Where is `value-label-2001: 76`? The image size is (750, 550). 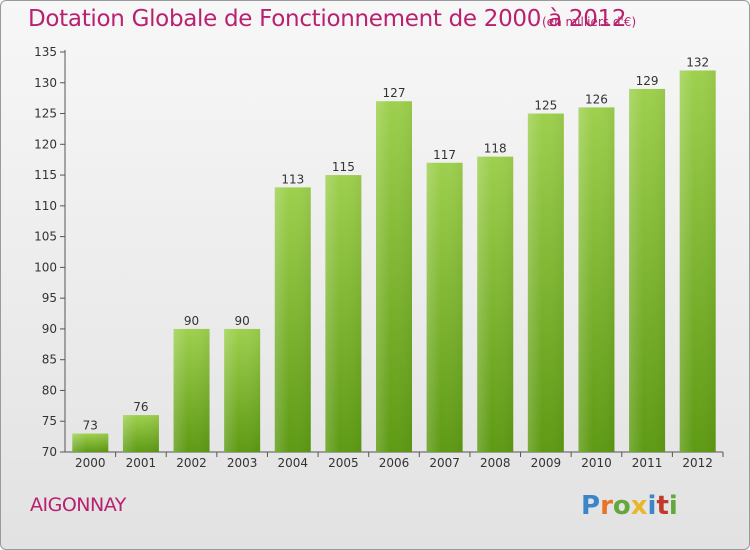 value-label-2001: 76 is located at coordinates (140, 407).